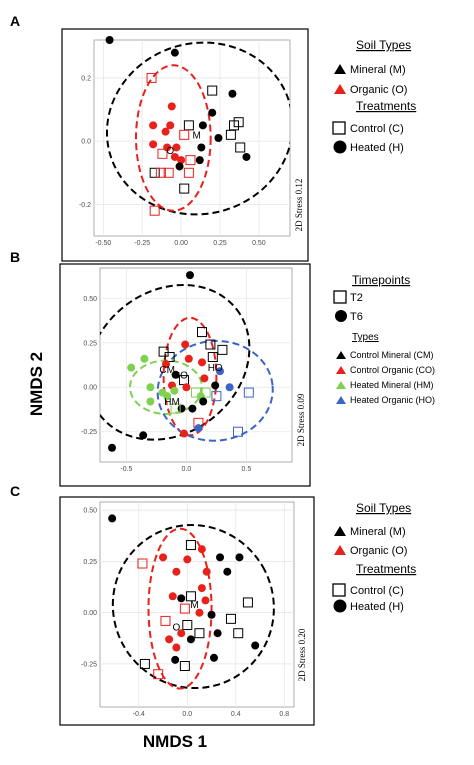 Image resolution: width=474 pixels, height=765 pixels. What do you see at coordinates (378, 90) in the screenshot?
I see `panel-a-legend-organic: Organic (O)` at bounding box center [378, 90].